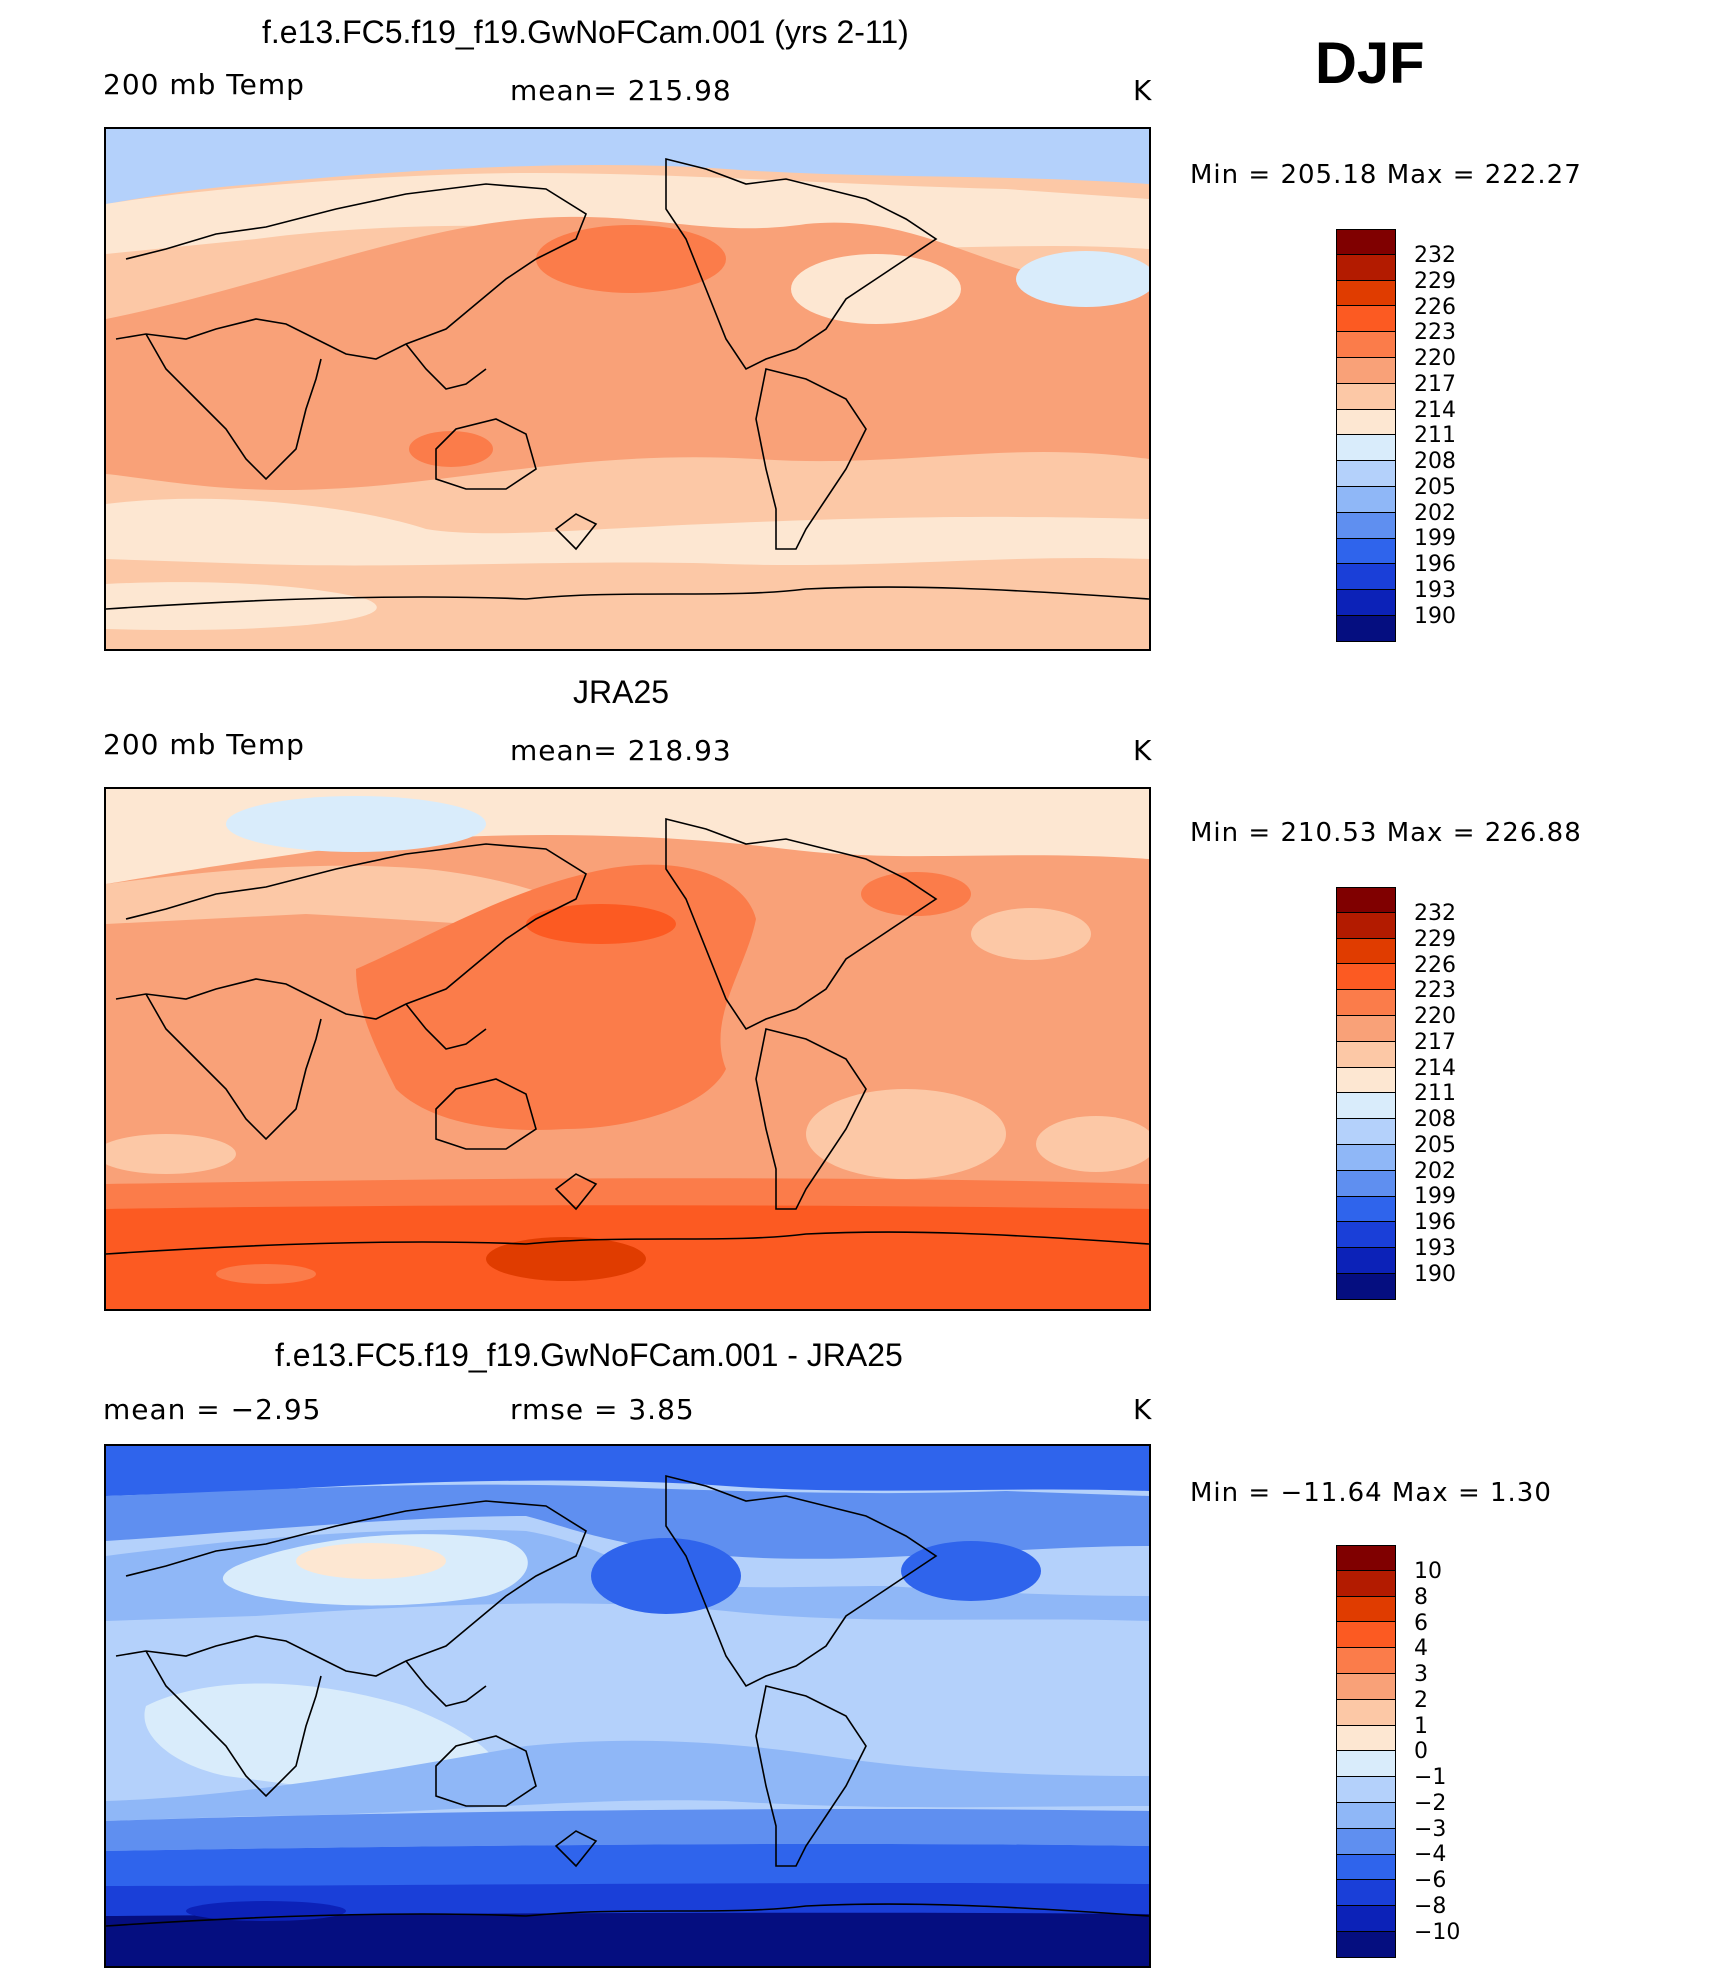 The height and width of the screenshot is (1969, 1710). I want to click on map-2-antarctic-hottest-patch, so click(566, 1259).